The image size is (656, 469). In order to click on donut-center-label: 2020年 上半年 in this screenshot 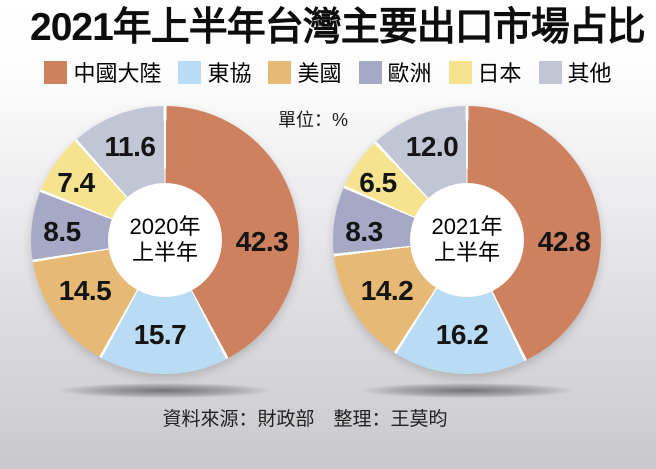, I will do `click(165, 240)`.